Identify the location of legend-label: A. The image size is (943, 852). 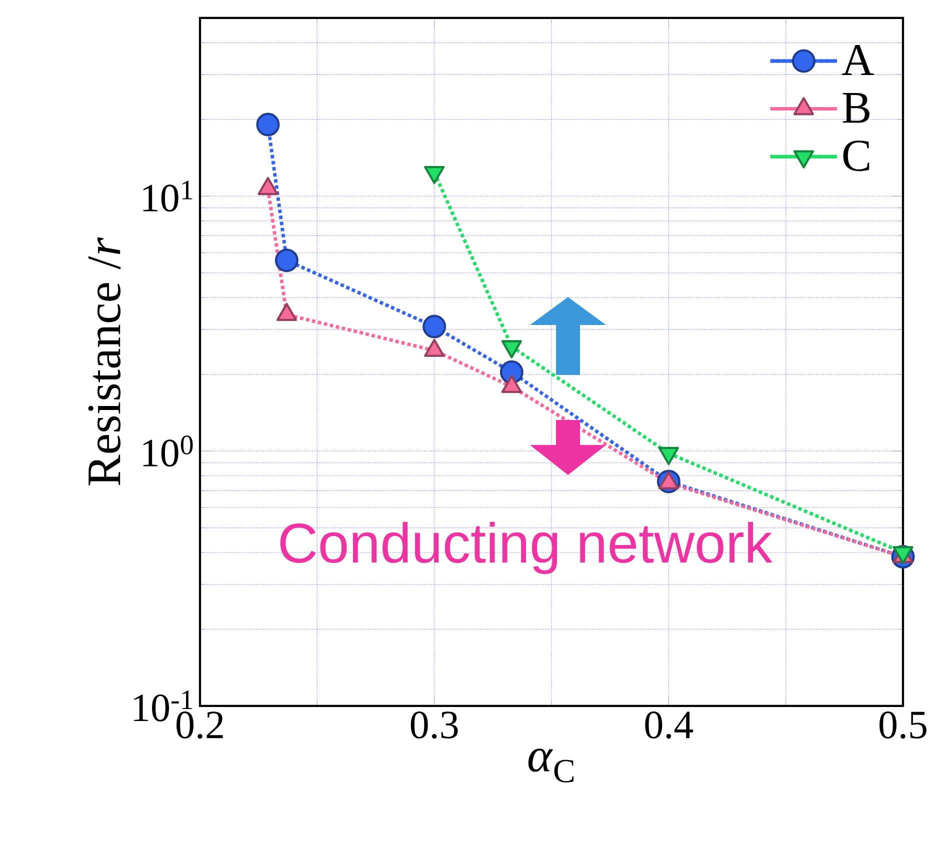
(858, 60).